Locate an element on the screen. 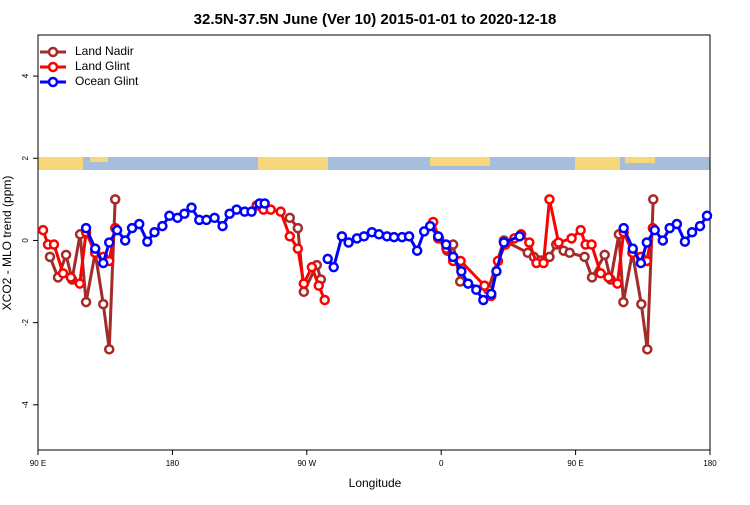 The image size is (750, 505). y-tick-label: -2 is located at coordinates (25, 323).